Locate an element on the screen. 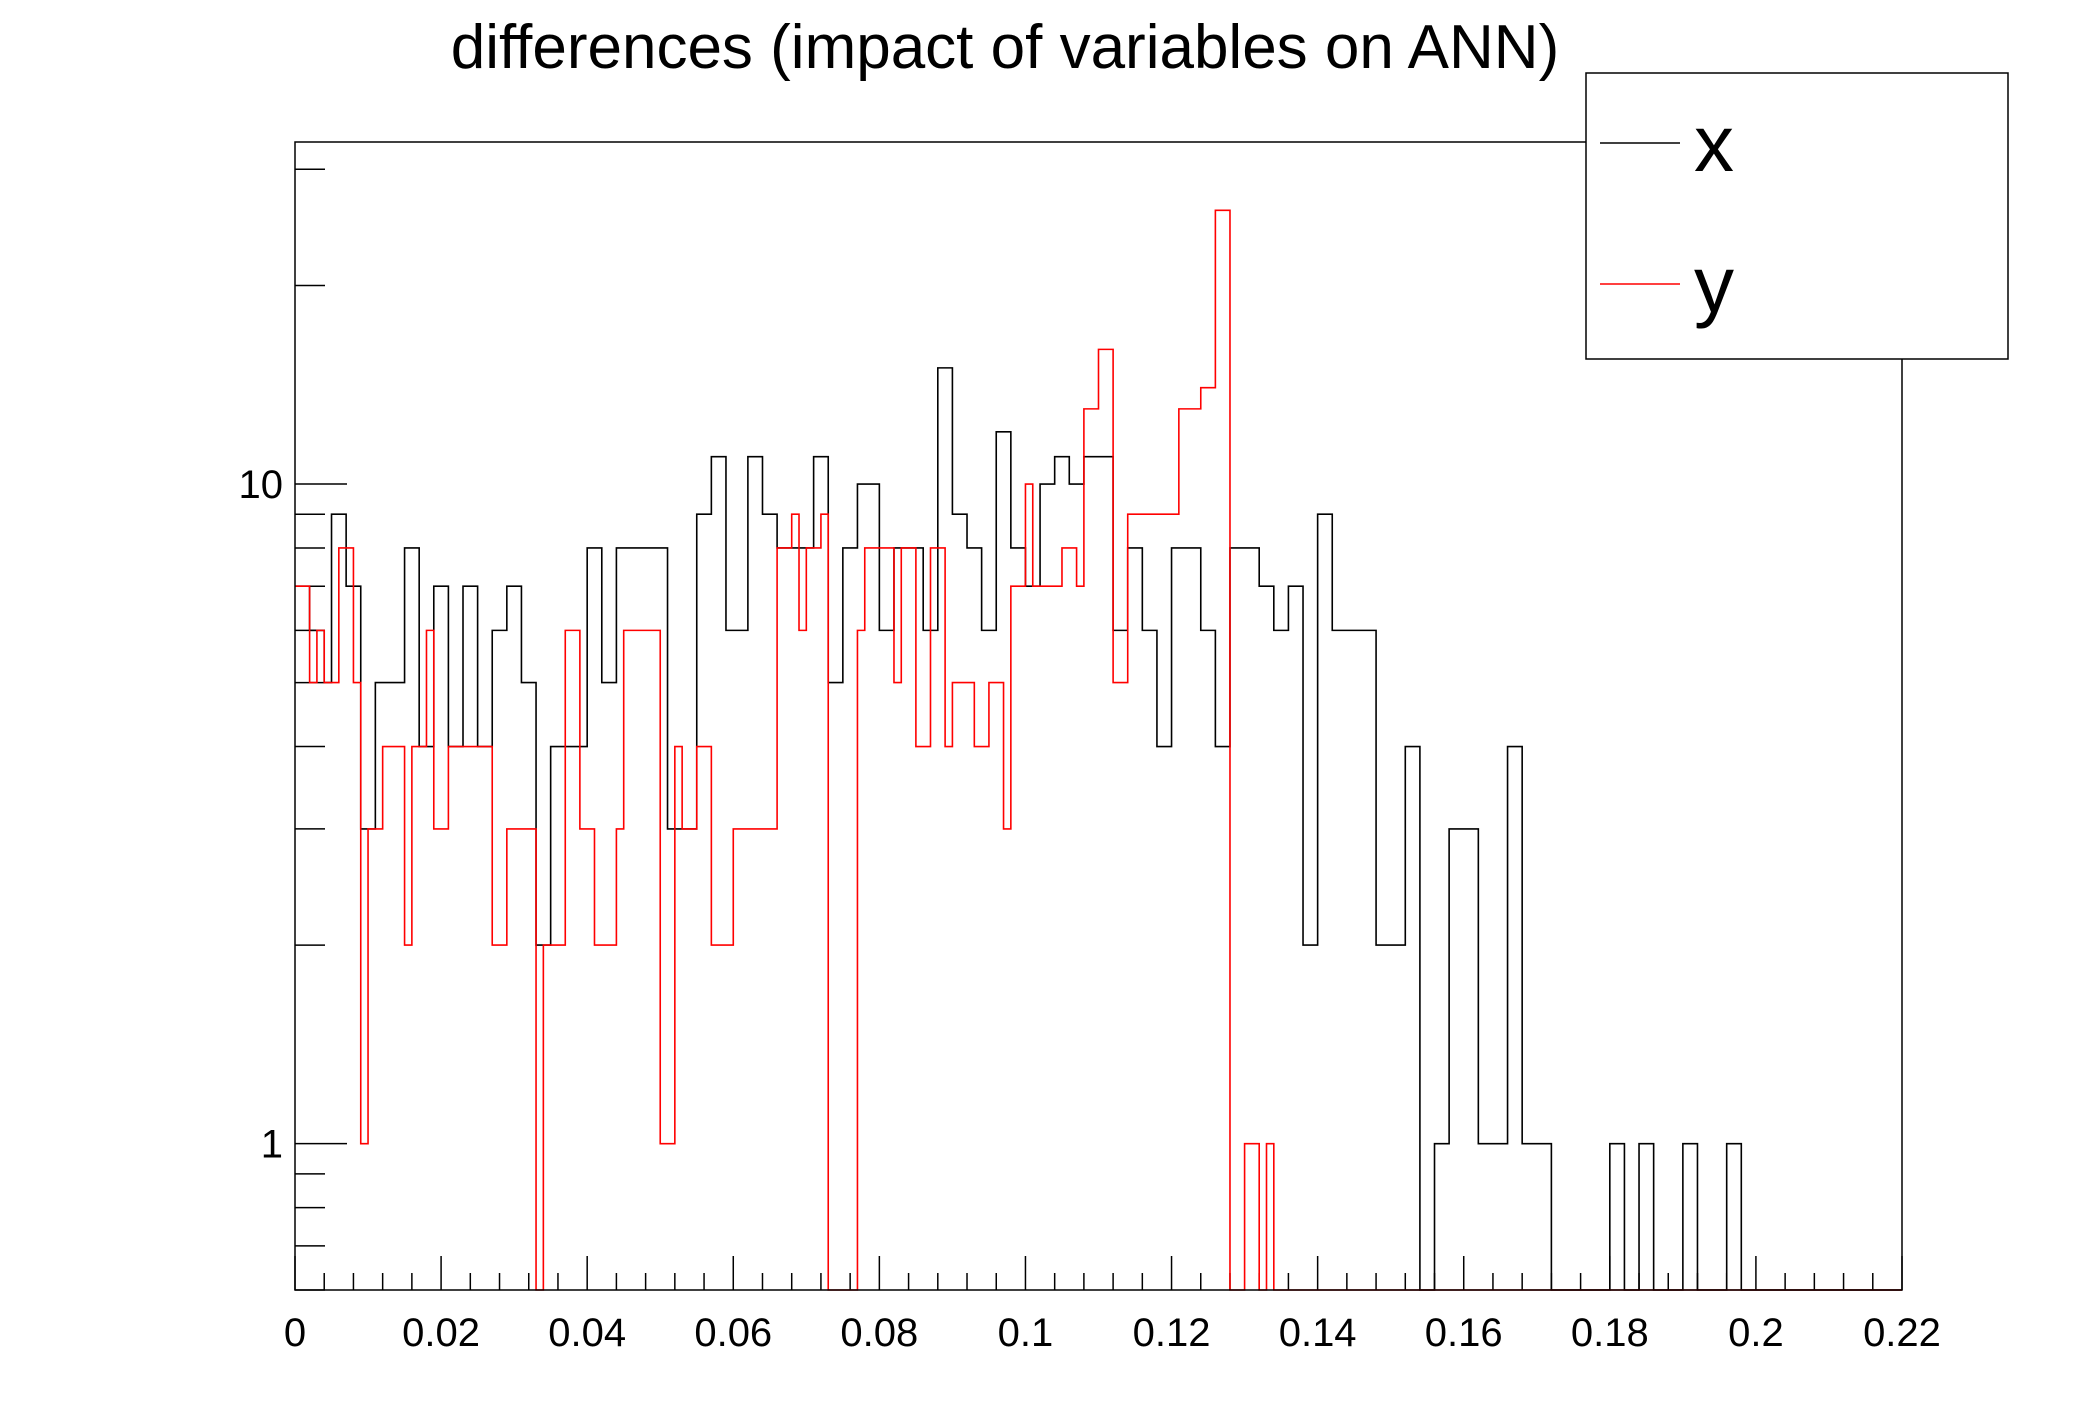  x-tick-label: 0.08 is located at coordinates (879, 1333).